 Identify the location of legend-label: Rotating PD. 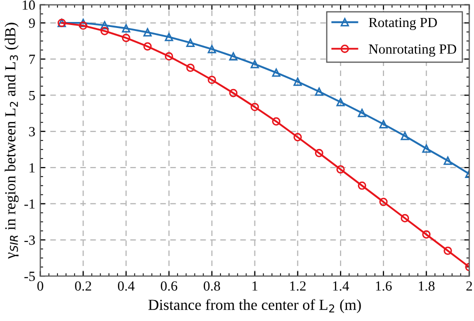
(402, 24).